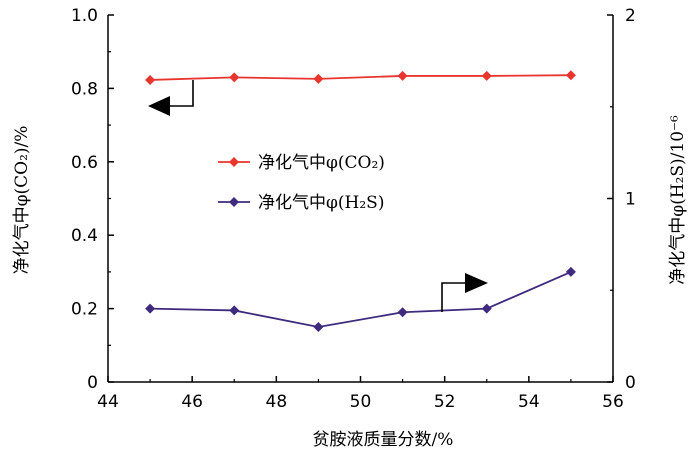  I want to click on y-left-tick-label: 0.8, so click(84, 89).